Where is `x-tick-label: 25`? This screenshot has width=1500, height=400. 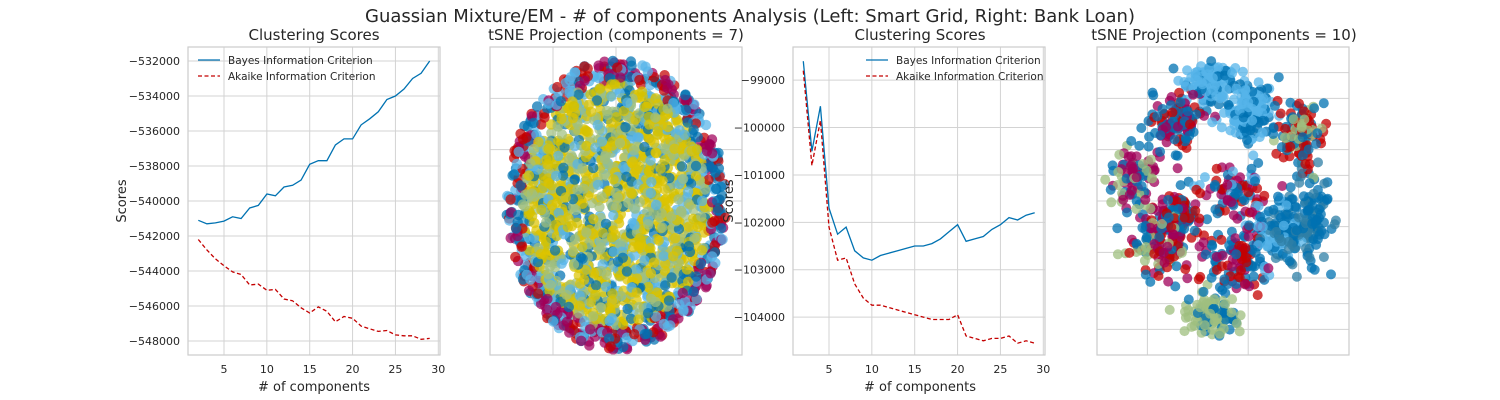
x-tick-label: 25 is located at coordinates (395, 369).